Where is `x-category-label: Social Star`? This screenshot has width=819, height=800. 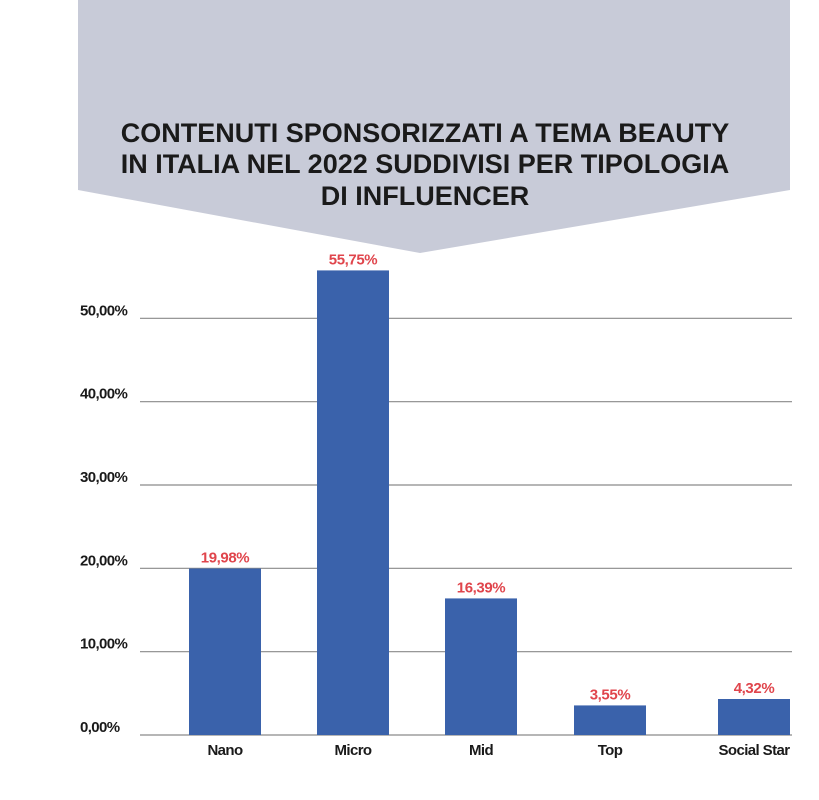 x-category-label: Social Star is located at coordinates (755, 750).